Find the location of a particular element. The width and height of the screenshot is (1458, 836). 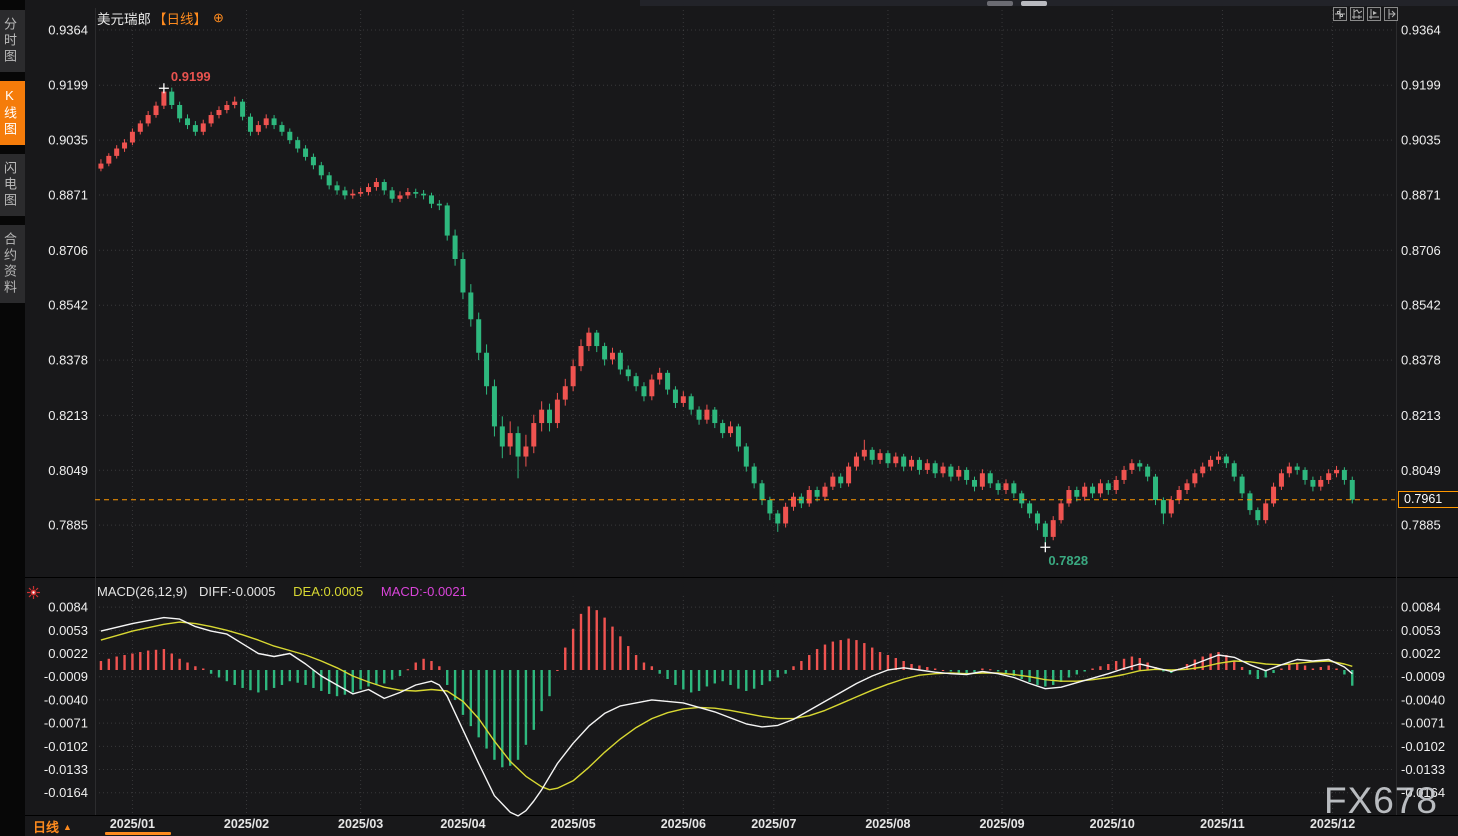

sidebar-item-timeshare-chart: 分时图 is located at coordinates (12, 41).